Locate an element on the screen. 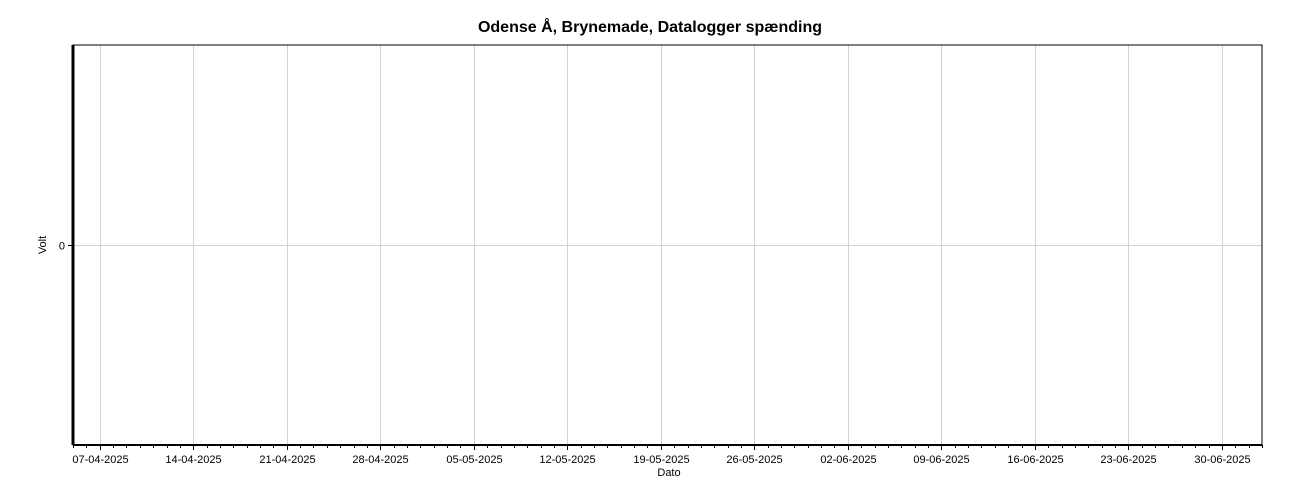  x-tick-label: 16-06-2025 is located at coordinates (1035, 460).